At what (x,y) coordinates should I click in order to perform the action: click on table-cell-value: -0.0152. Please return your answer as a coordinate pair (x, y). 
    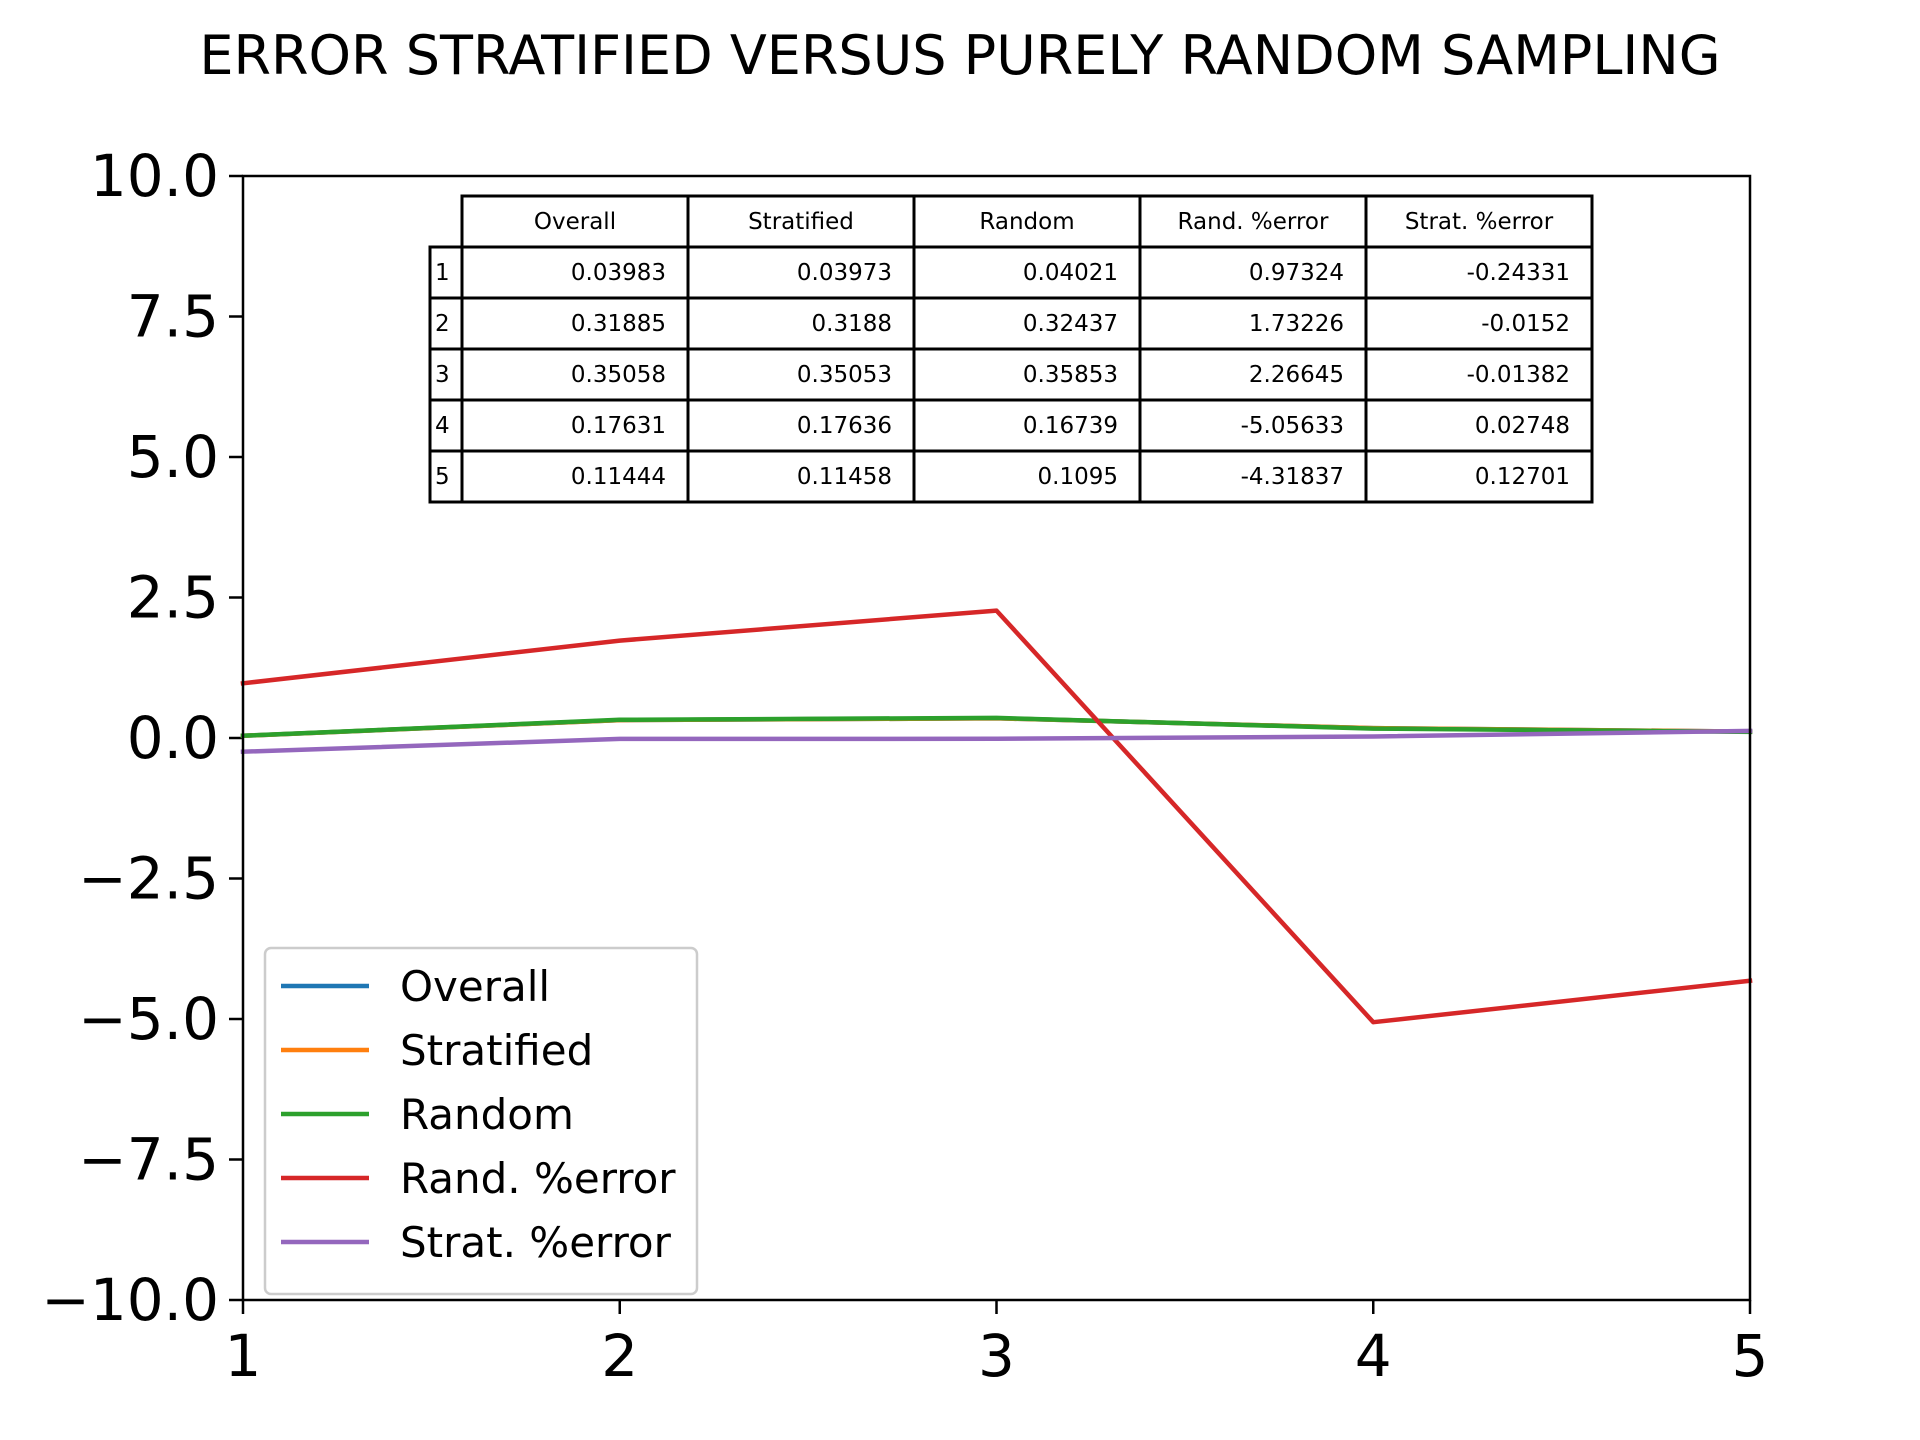
    Looking at the image, I should click on (1525, 324).